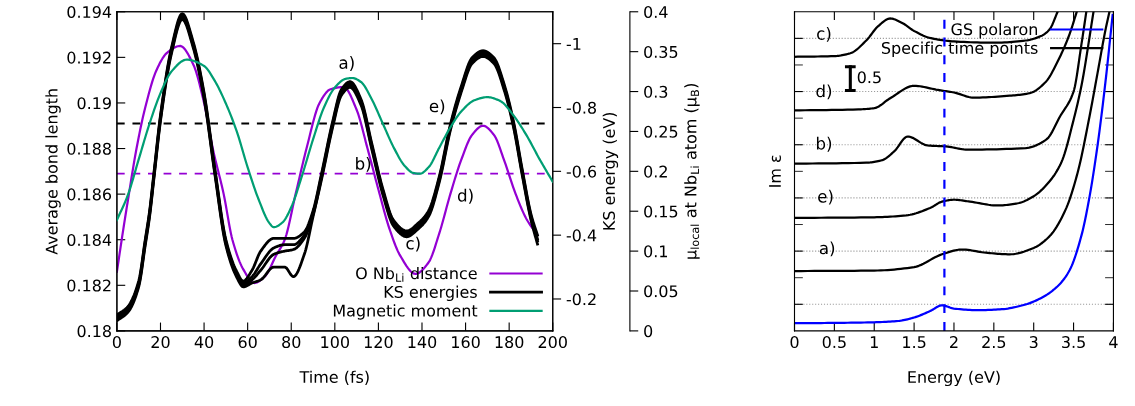 The image size is (1135, 406). I want to click on y3-tick-label: 0.15, so click(661, 211).